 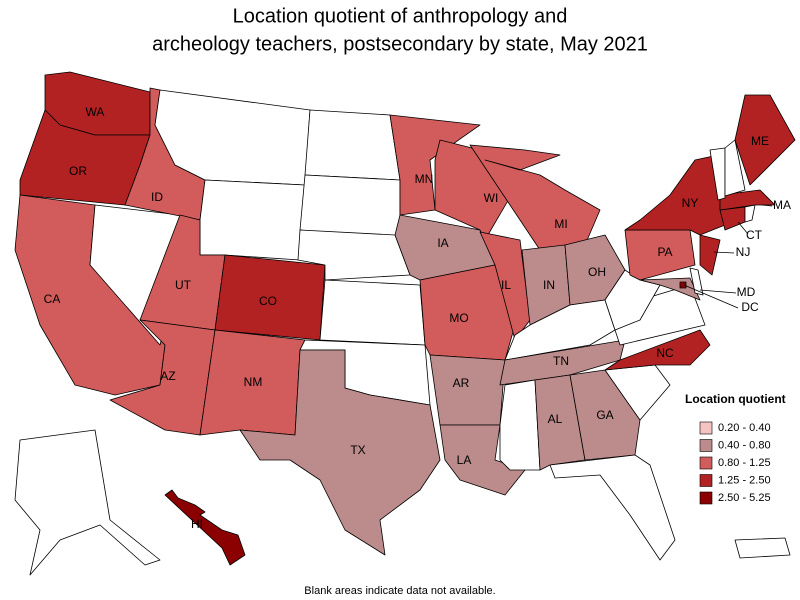 I want to click on title-line: Location quotient of anthropology and, so click(x=400, y=16).